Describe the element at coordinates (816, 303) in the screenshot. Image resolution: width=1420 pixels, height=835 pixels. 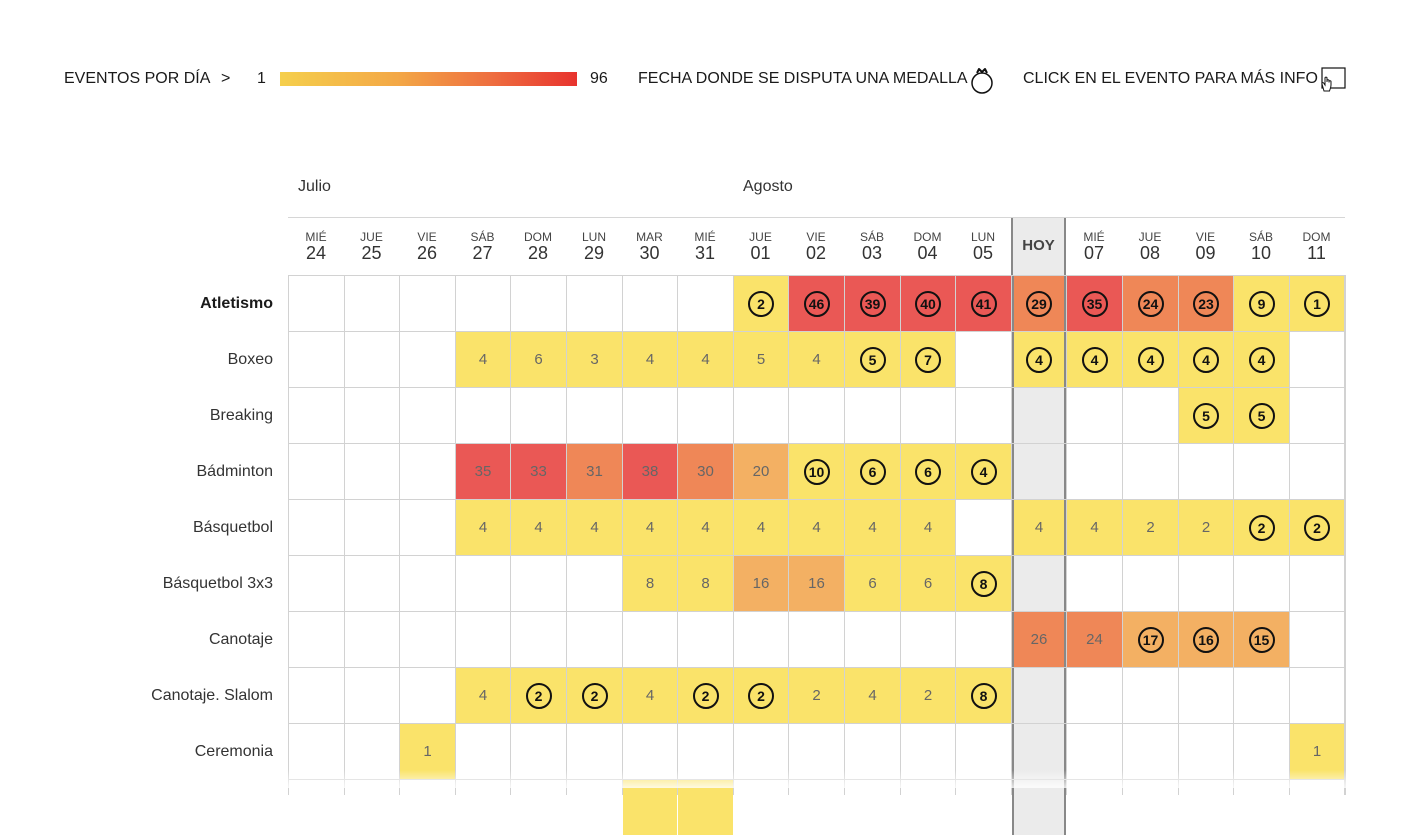
I see `event-cell-medal: 46` at that location.